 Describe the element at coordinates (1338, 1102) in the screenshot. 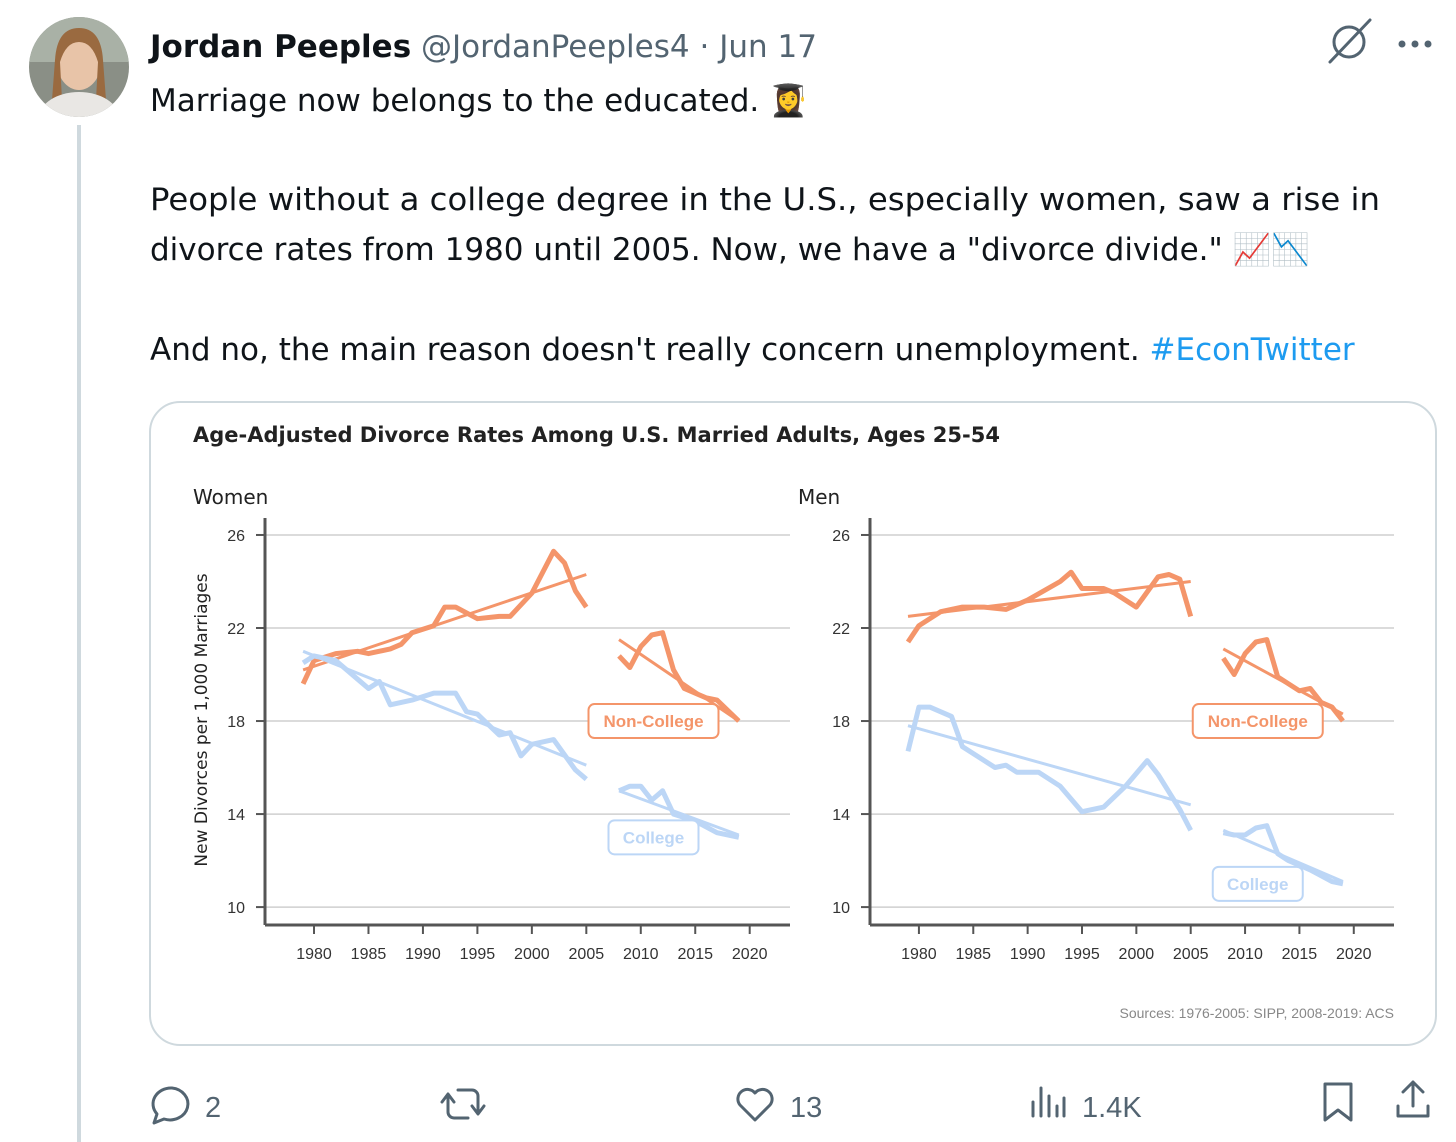

I see `bookmark-button` at that location.